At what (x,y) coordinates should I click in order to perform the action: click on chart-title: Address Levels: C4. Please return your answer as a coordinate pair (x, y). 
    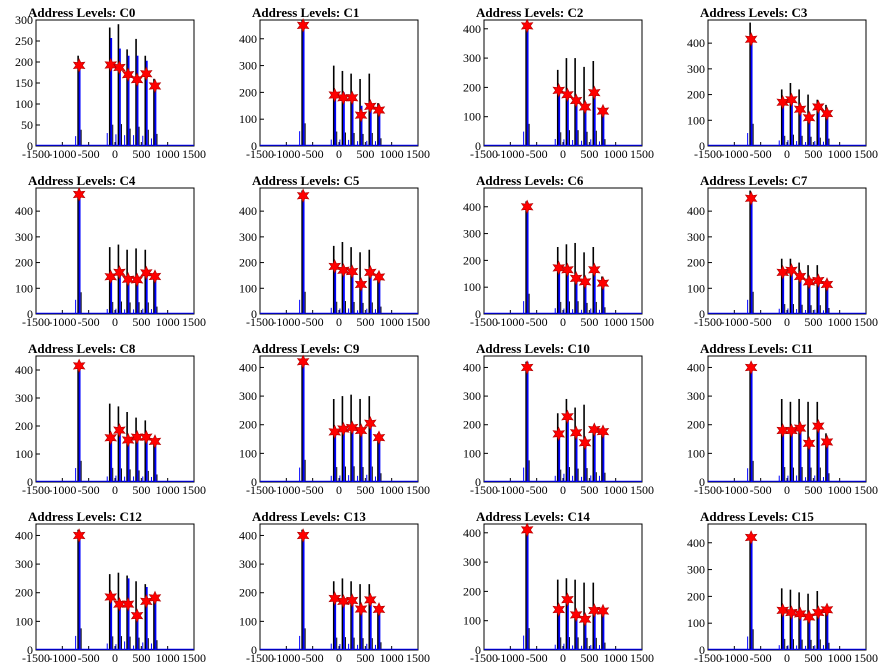
    Looking at the image, I should click on (82, 180).